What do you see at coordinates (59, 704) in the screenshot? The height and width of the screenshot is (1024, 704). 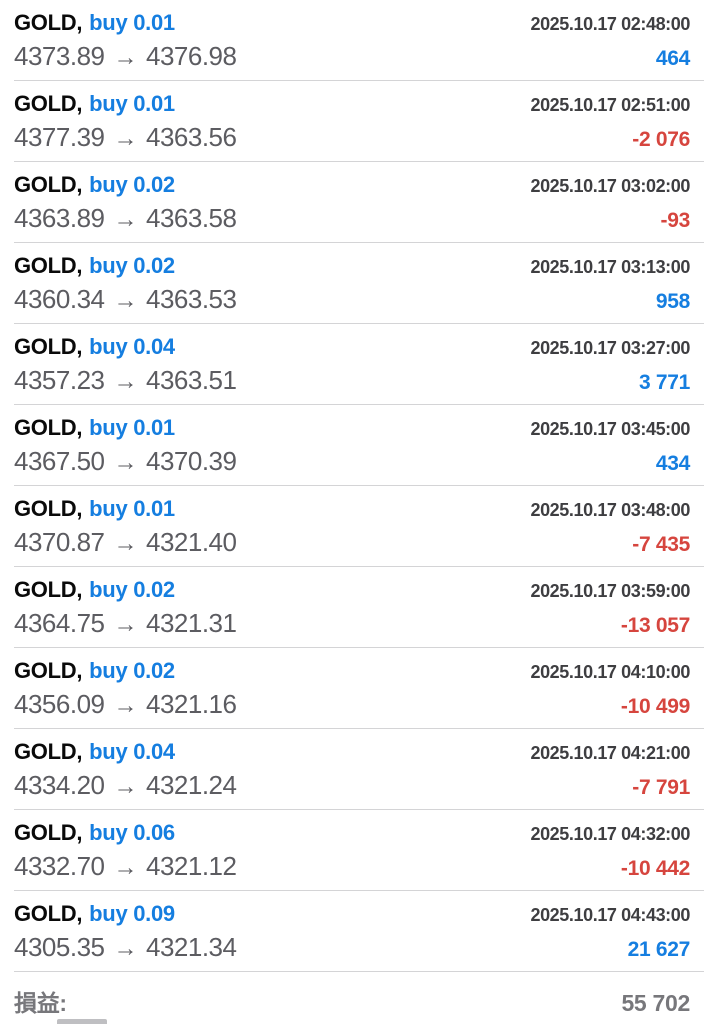 I see `trade-open-price: 4356.09` at bounding box center [59, 704].